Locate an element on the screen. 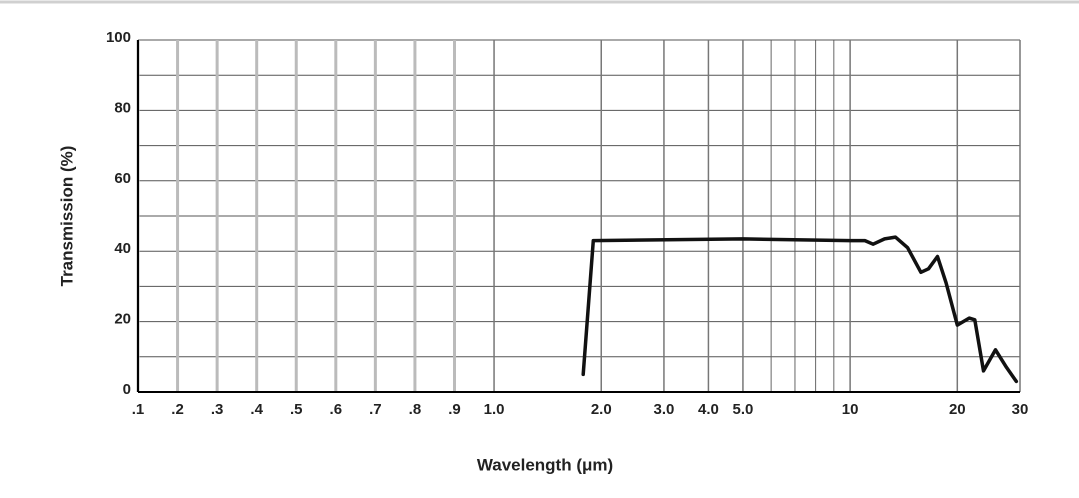 Image resolution: width=1079 pixels, height=498 pixels. x-tick-label: .5 is located at coordinates (296, 409).